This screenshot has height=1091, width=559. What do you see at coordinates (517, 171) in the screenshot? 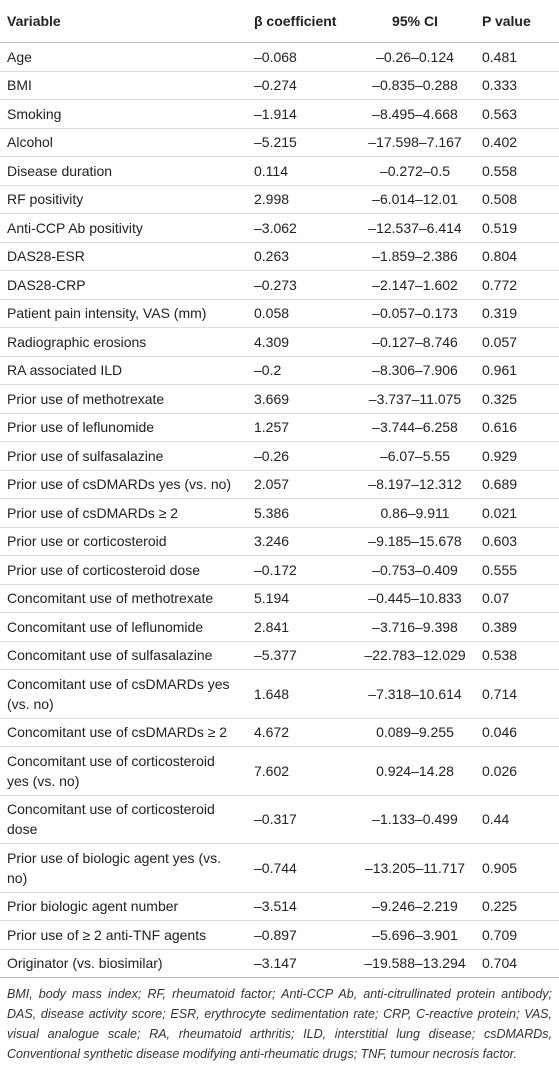
I see `table-cell: 0.558` at bounding box center [517, 171].